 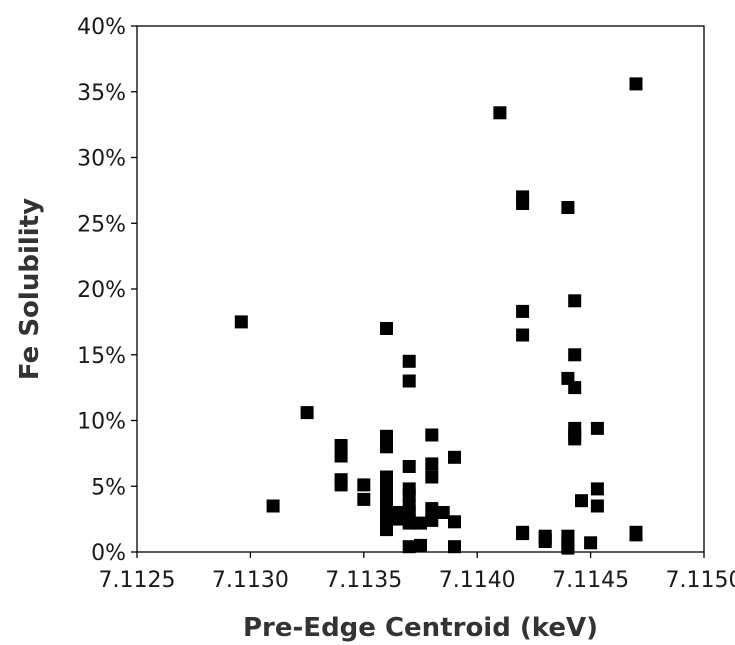 What do you see at coordinates (101, 27) in the screenshot?
I see `y-tick-label: 40%` at bounding box center [101, 27].